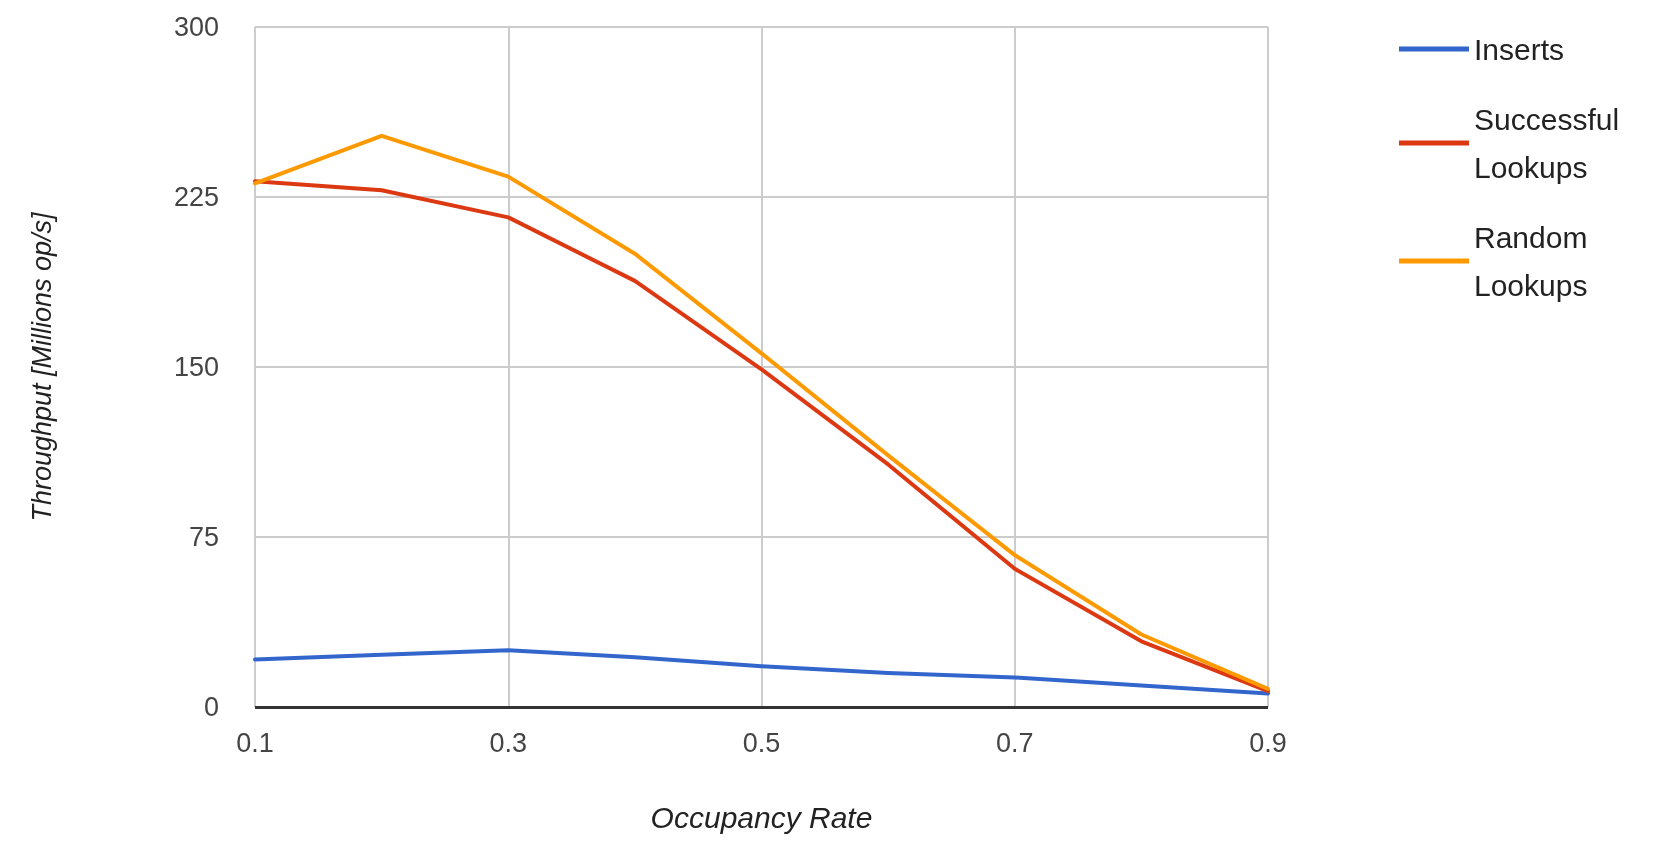 This screenshot has width=1679, height=861. I want to click on line-series, so click(761, 672).